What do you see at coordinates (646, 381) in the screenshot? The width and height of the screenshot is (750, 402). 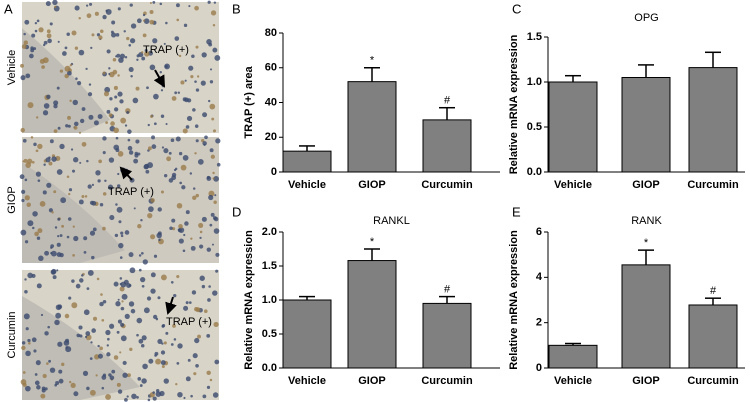 I see `x-tick-label: GIOP` at bounding box center [646, 381].